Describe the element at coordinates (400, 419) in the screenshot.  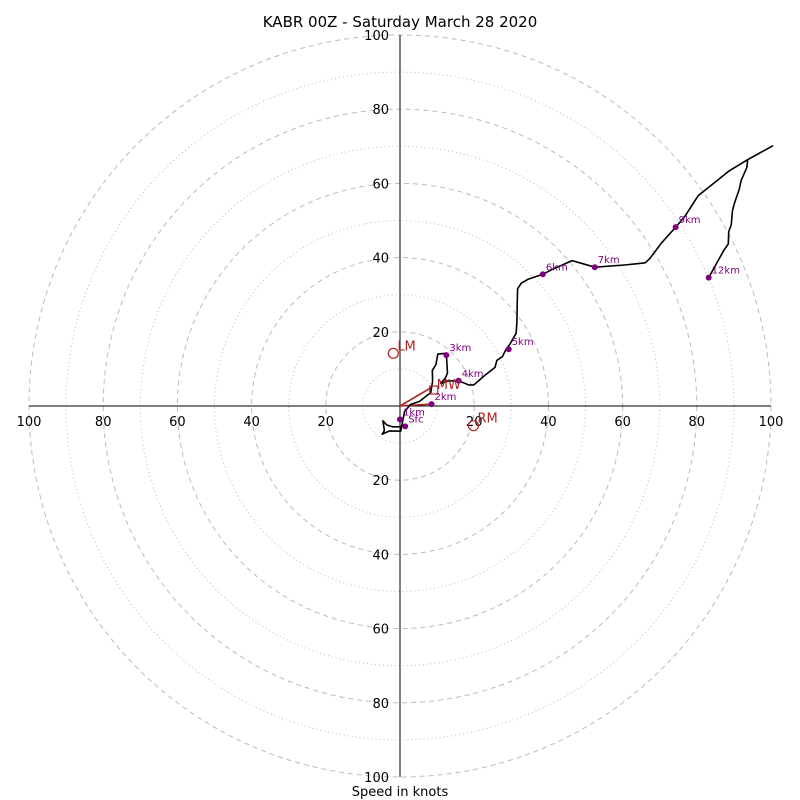
I see `height-marker-1km` at that location.